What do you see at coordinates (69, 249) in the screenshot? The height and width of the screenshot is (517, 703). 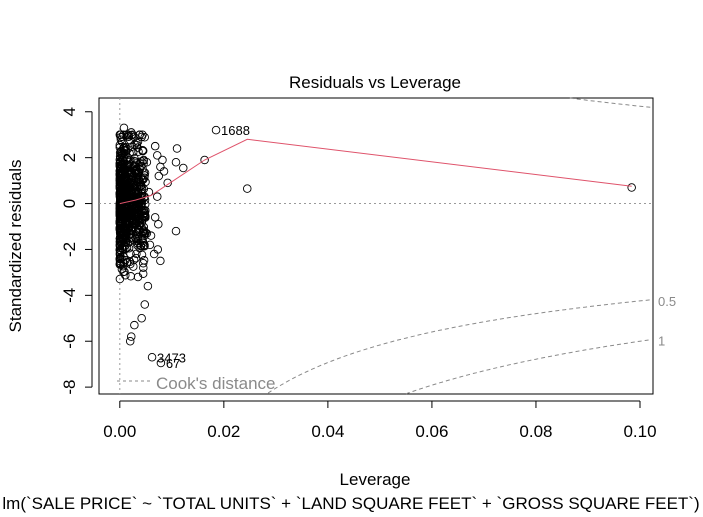 I see `y-tick-label: -2` at bounding box center [69, 249].